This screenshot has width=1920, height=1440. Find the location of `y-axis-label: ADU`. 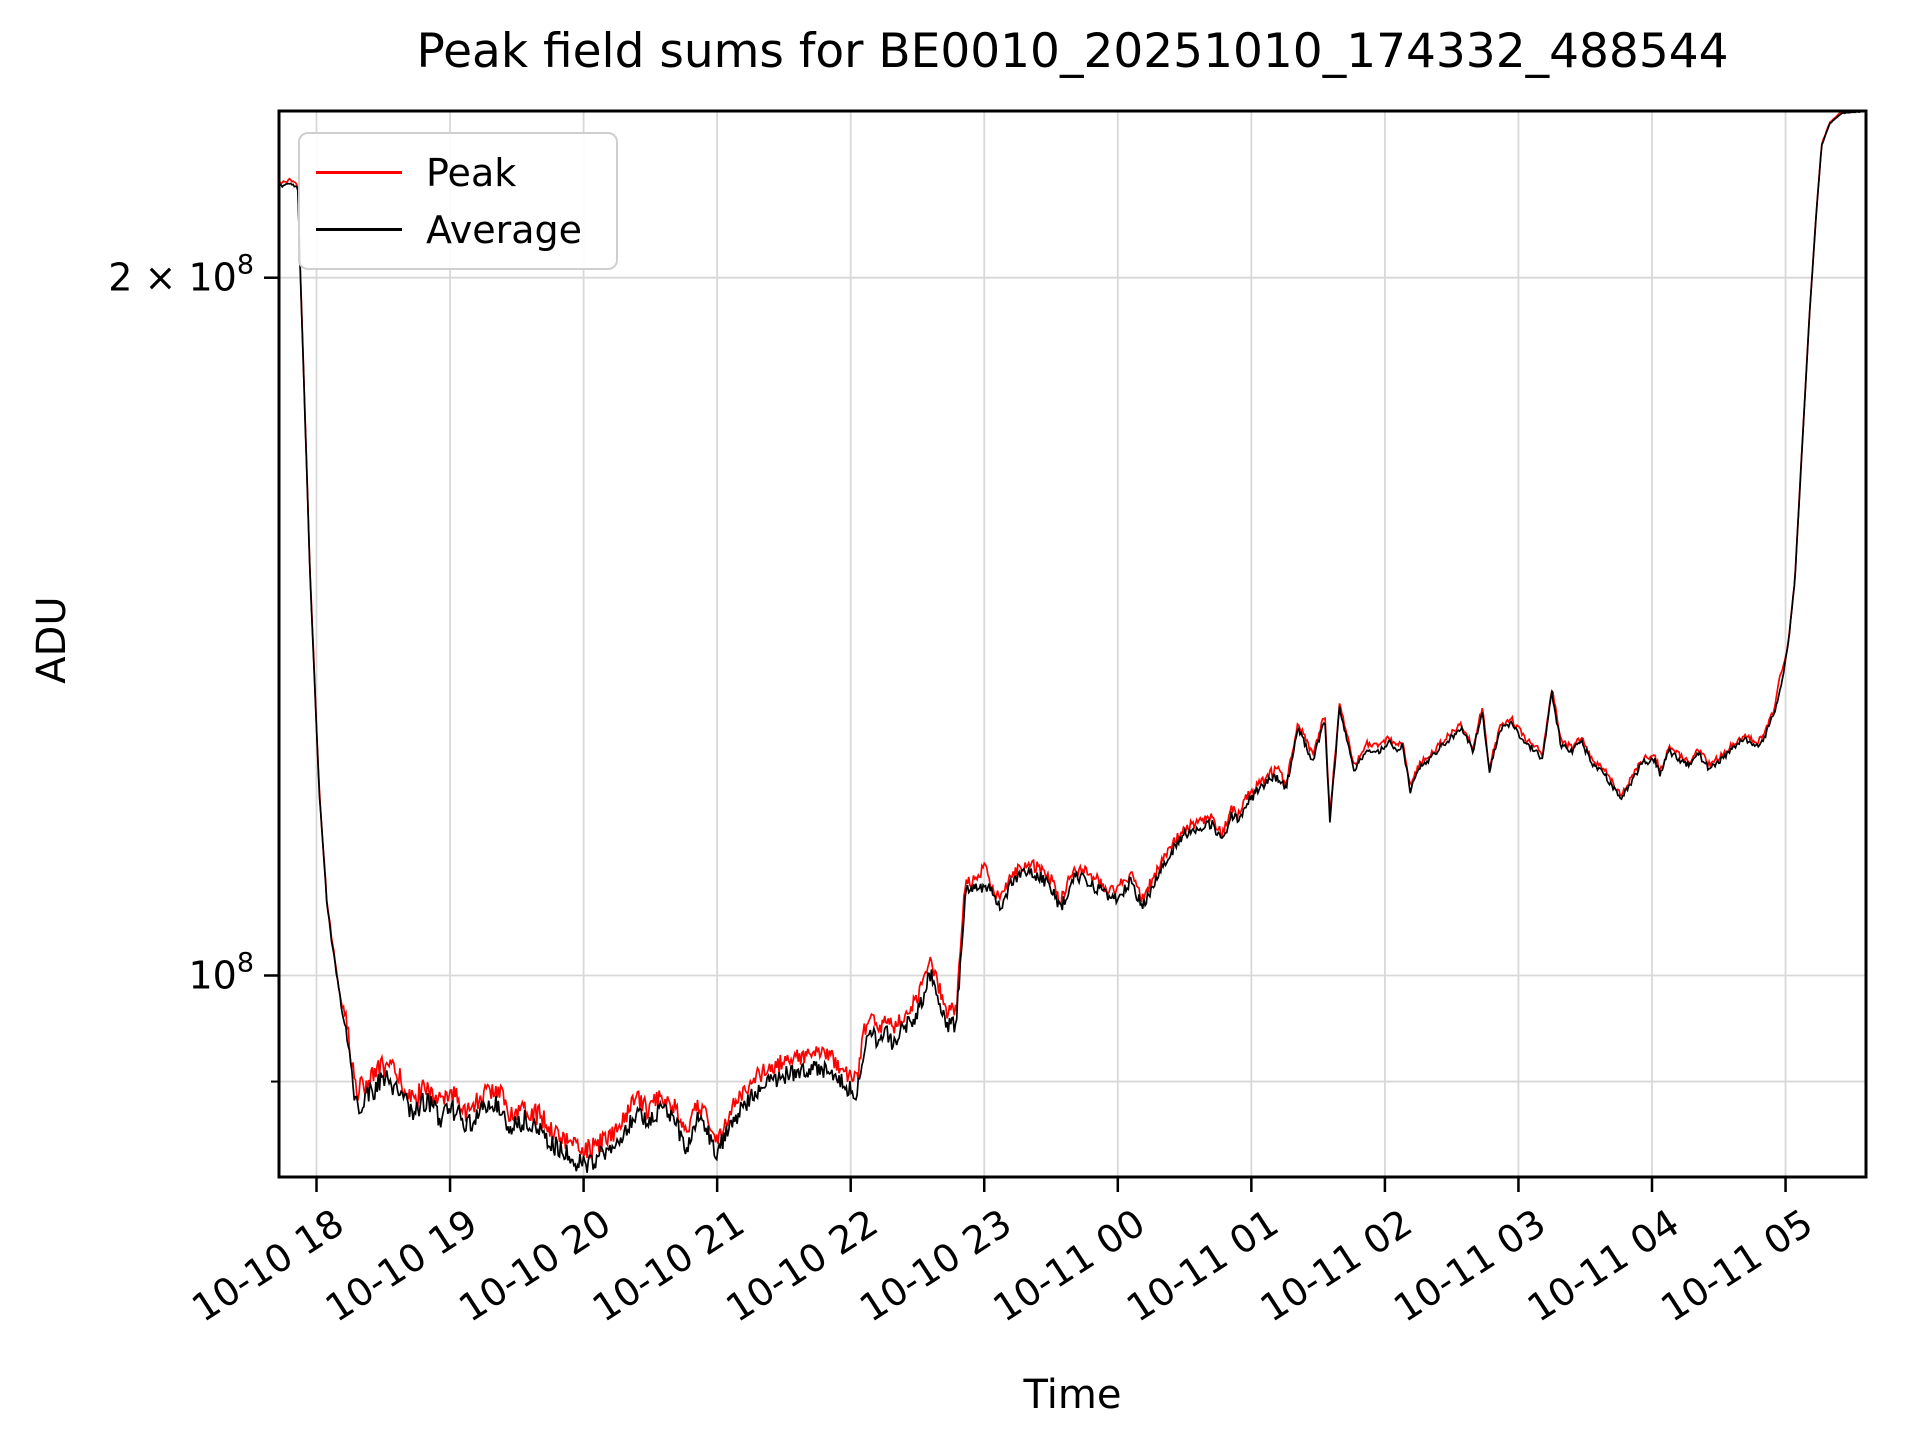

y-axis-label: ADU is located at coordinates (52, 640).